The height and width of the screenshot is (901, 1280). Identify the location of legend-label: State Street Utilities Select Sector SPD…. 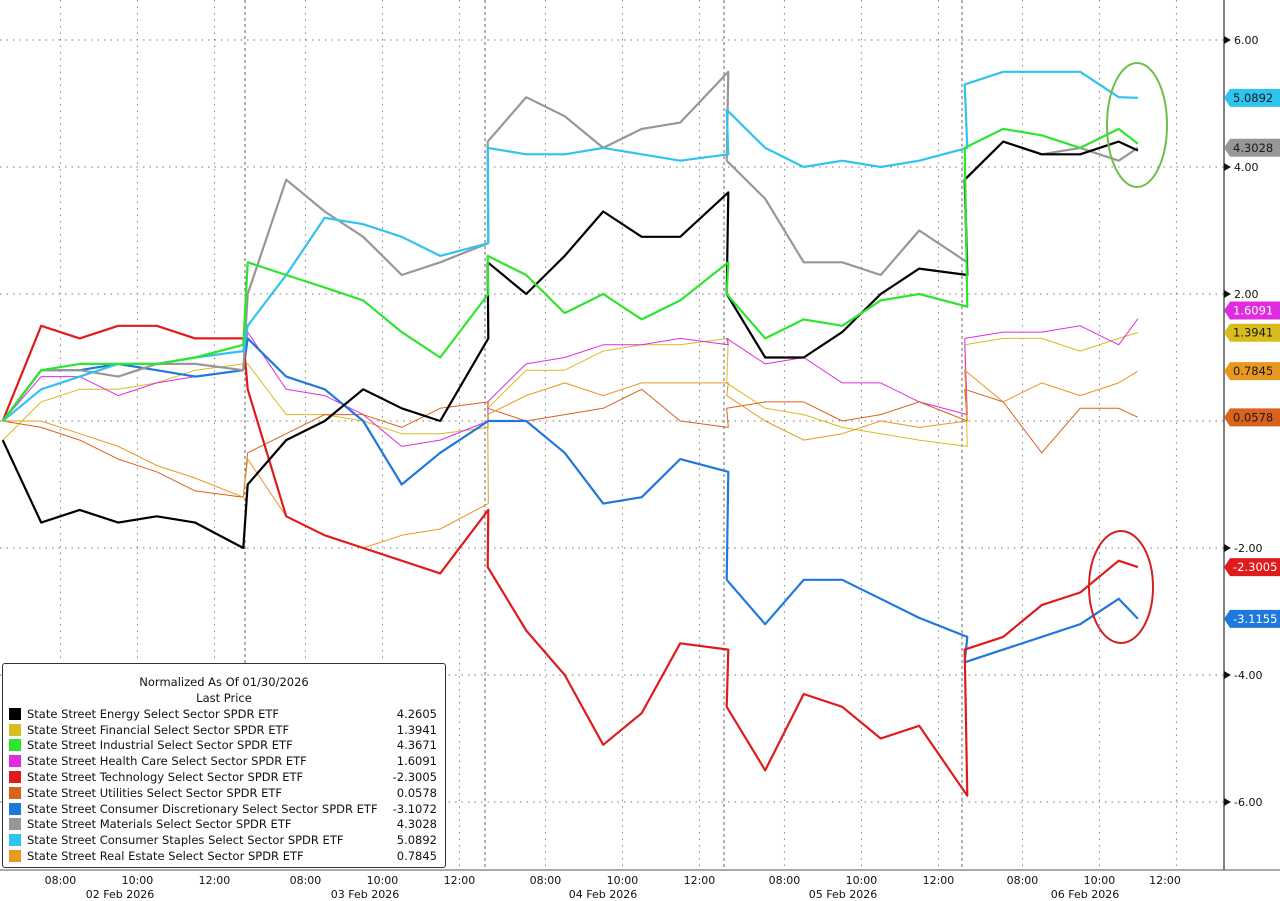
(155, 792).